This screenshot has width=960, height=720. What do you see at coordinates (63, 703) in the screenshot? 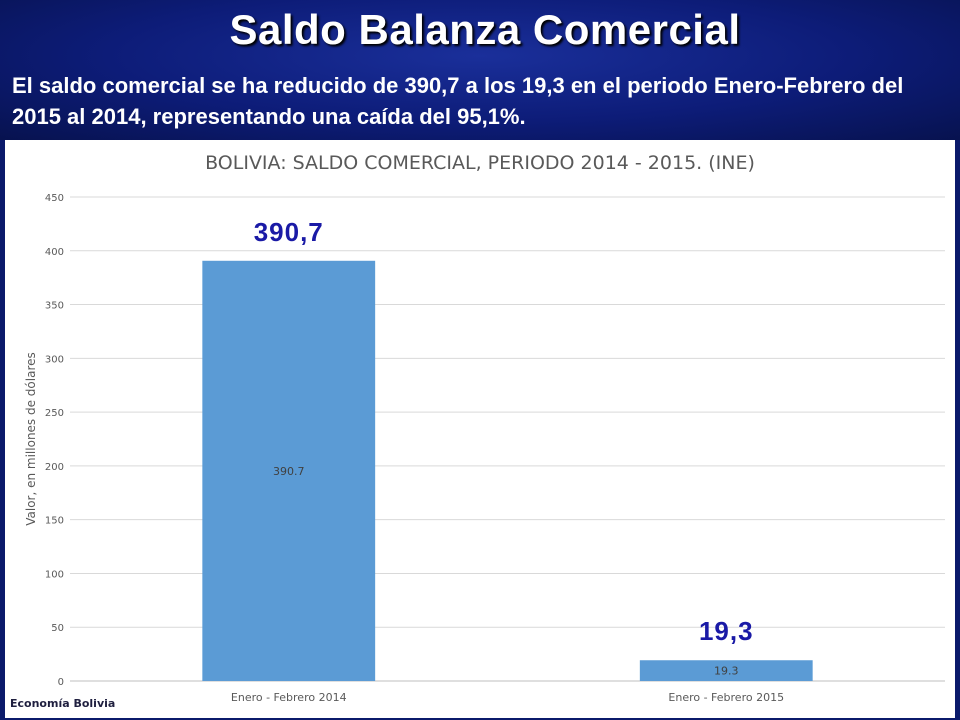
I see `source-label: Economía Bolivia` at bounding box center [63, 703].